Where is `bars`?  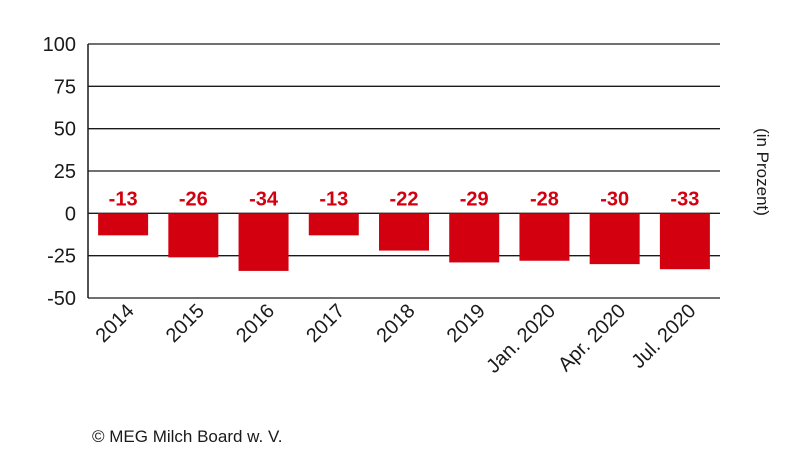
bars is located at coordinates (404, 242).